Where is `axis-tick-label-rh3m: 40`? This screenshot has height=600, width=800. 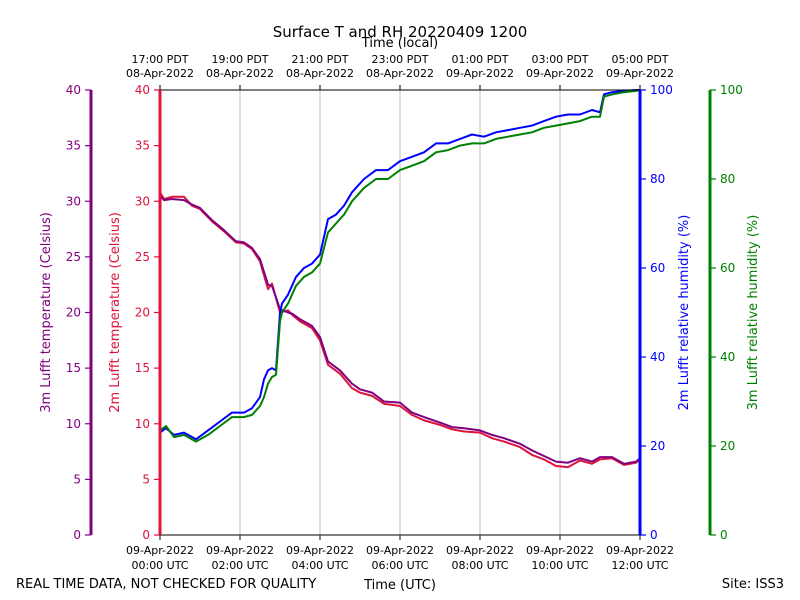 axis-tick-label-rh3m: 40 is located at coordinates (727, 357).